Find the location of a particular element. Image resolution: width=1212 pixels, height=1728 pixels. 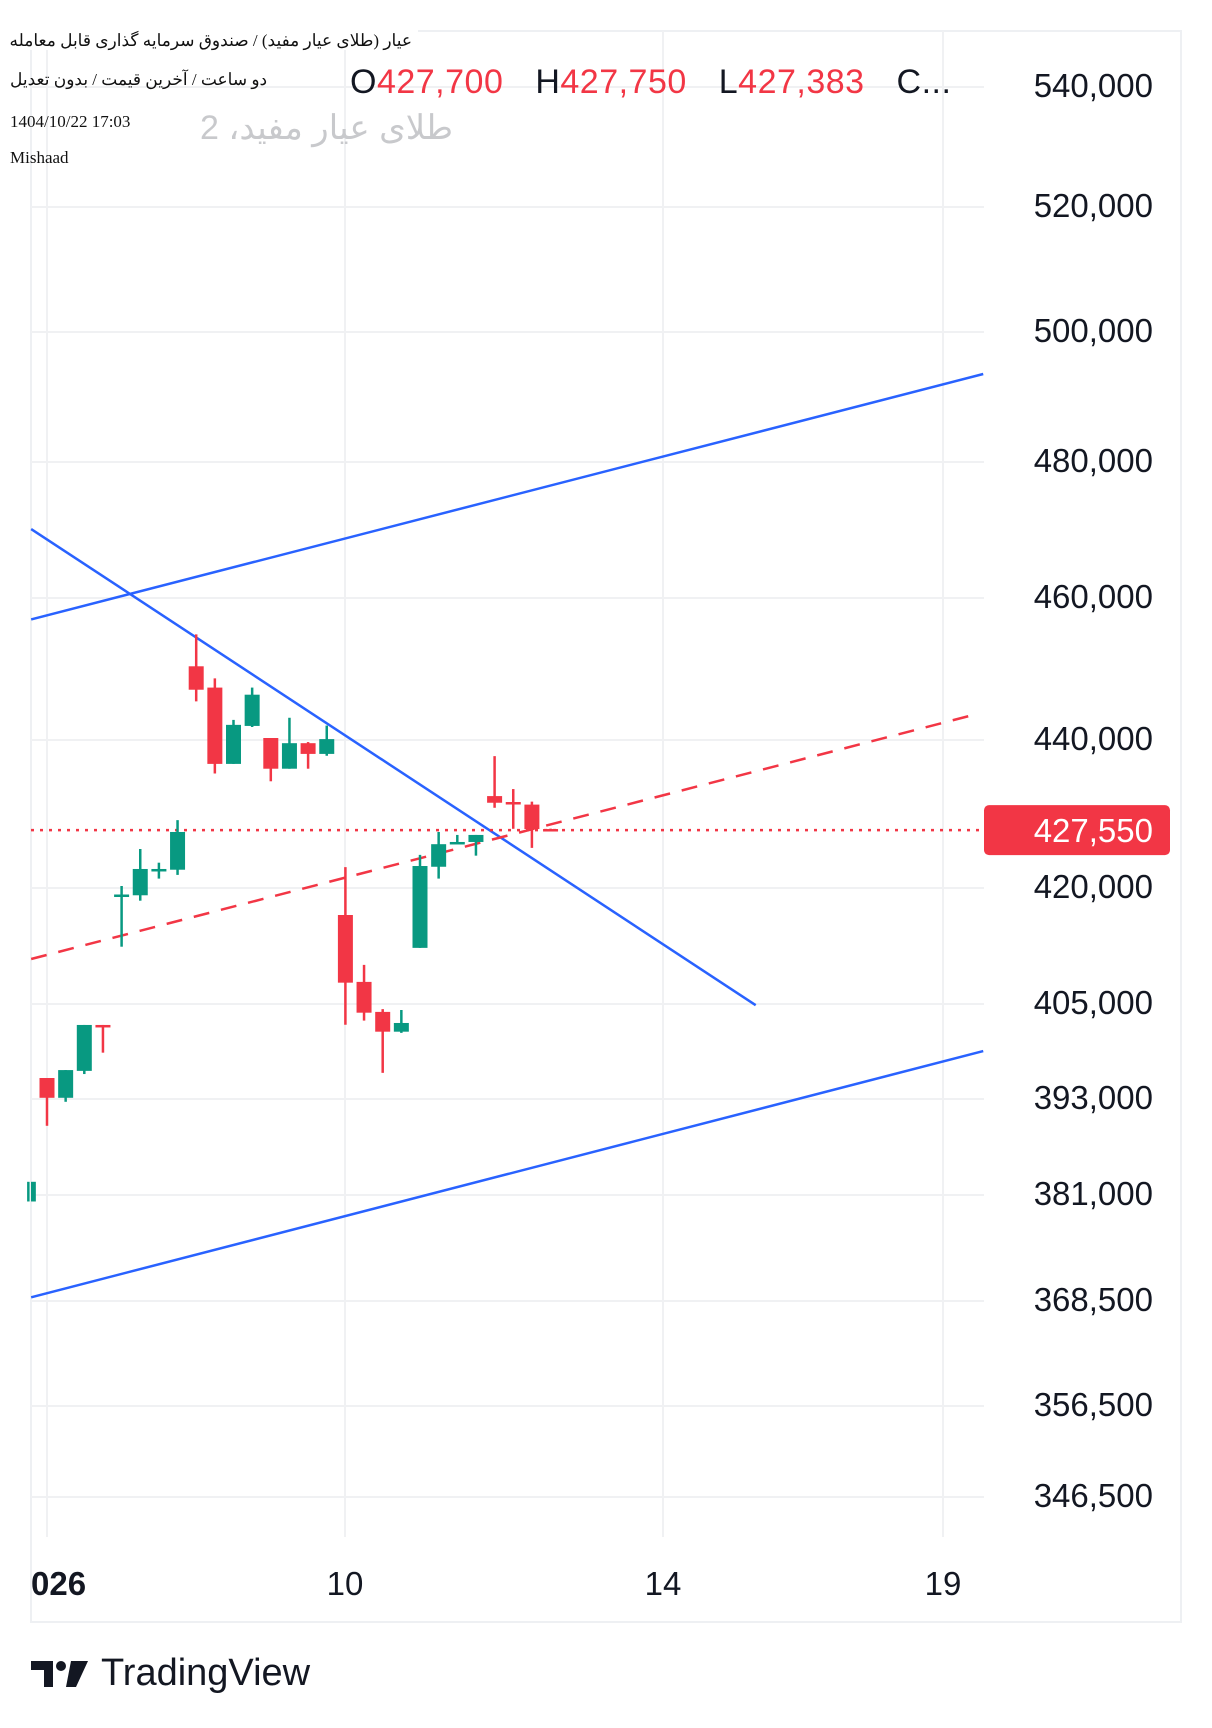

time-tick-label: 026 is located at coordinates (58, 1583).